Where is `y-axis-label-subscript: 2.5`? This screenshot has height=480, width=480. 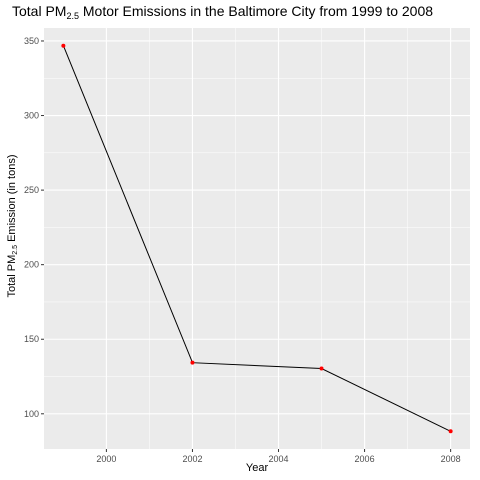 y-axis-label-subscript: 2.5 is located at coordinates (15, 250).